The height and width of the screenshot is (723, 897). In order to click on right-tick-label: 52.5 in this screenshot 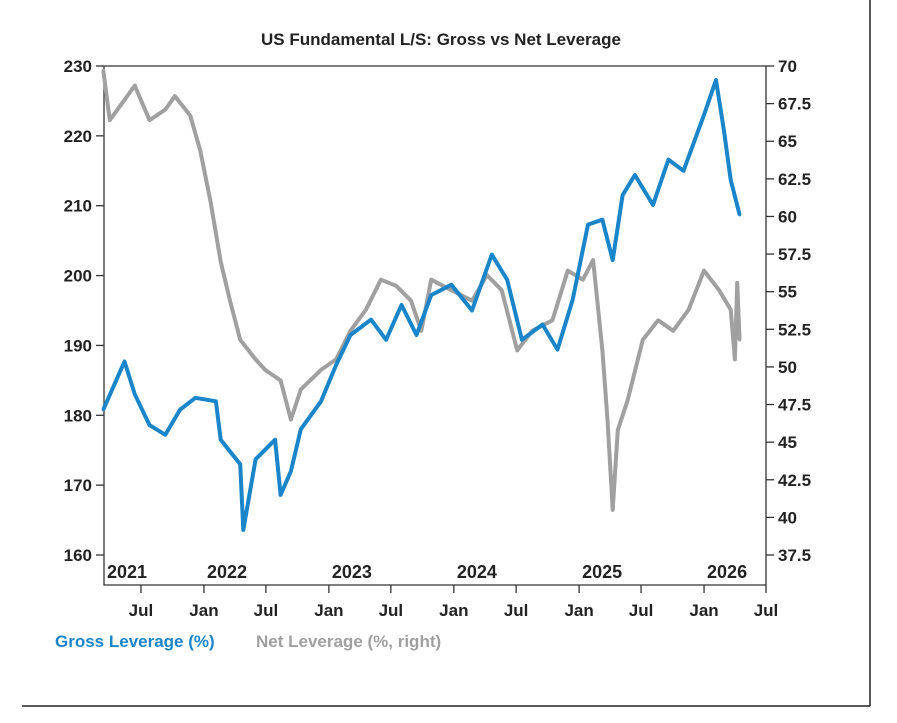, I will do `click(794, 329)`.